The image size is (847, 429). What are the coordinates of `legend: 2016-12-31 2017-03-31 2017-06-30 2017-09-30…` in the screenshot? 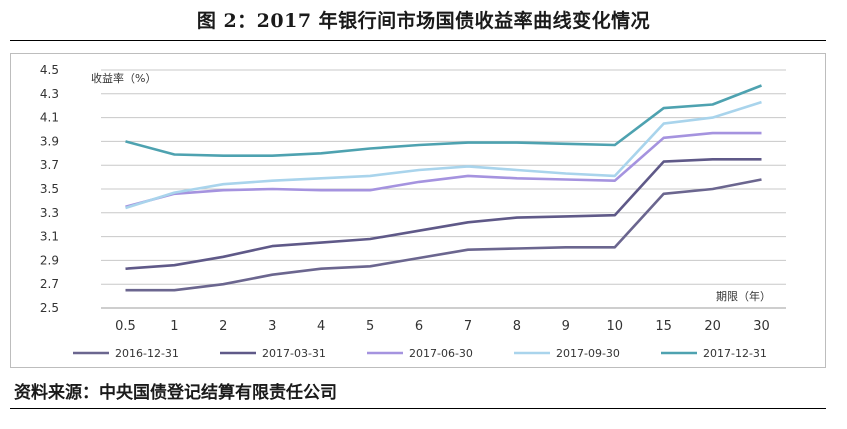 It's located at (420, 353).